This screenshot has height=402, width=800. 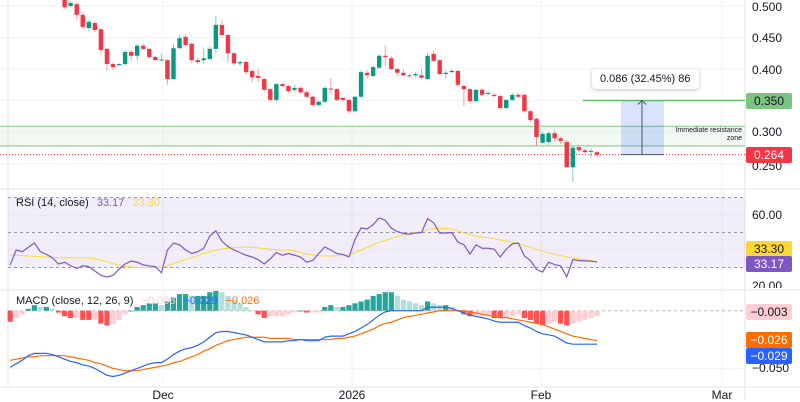 What do you see at coordinates (146, 203) in the screenshot?
I see `rsi-legend-ma-value: 33.30` at bounding box center [146, 203].